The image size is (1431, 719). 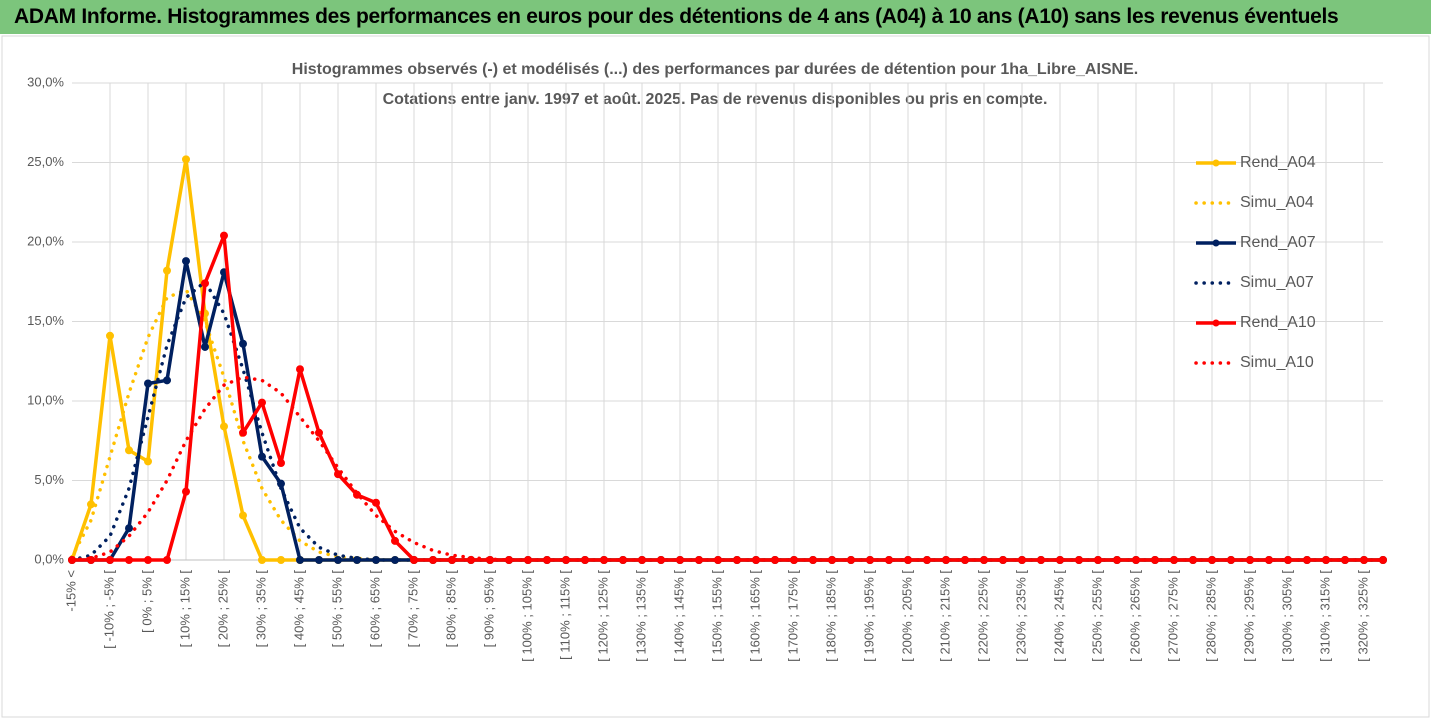 I want to click on y-tick-label: 25,0%, so click(x=45, y=161).